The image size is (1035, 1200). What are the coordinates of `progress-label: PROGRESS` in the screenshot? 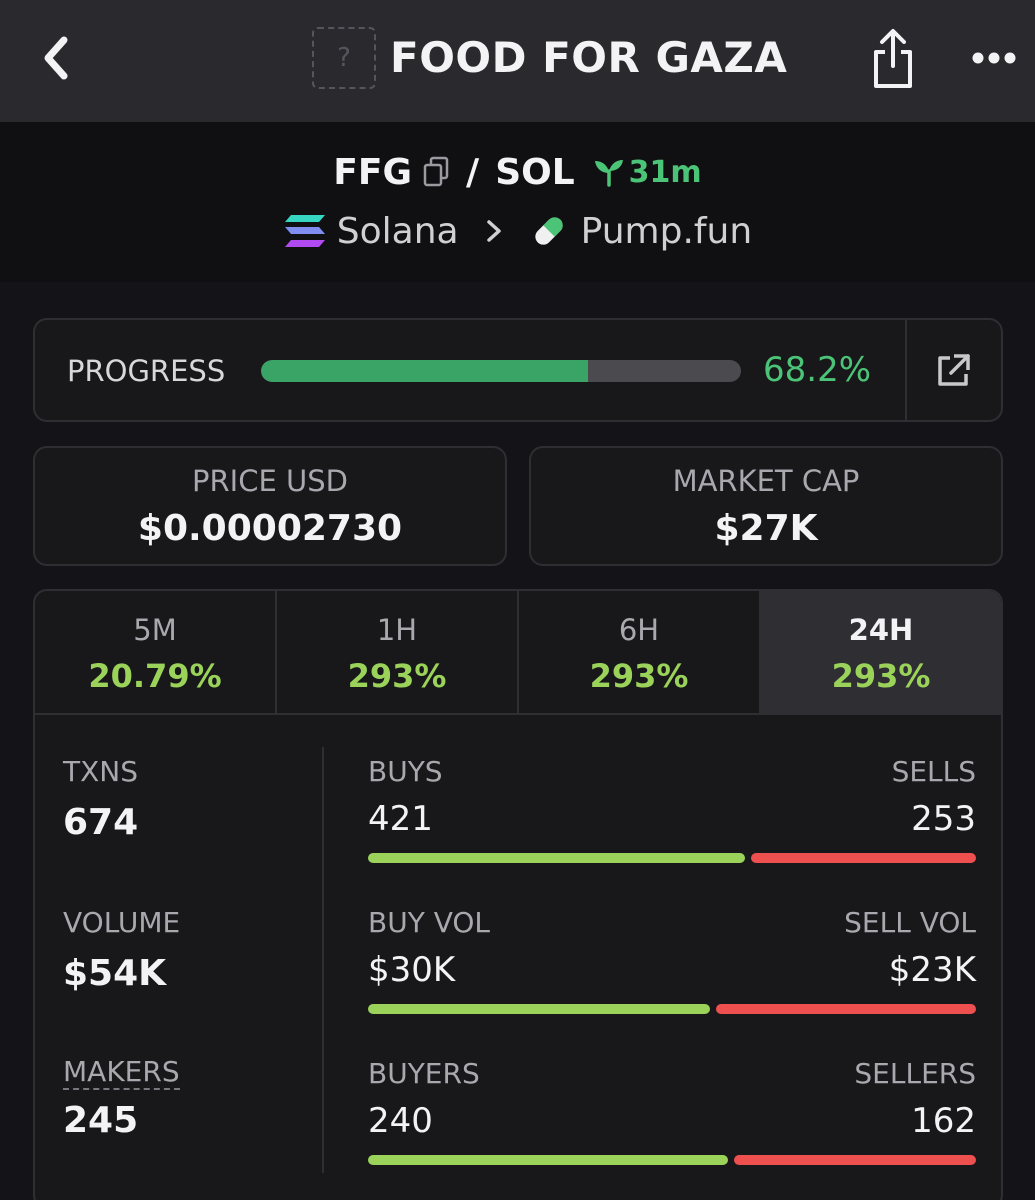 It's located at (146, 371).